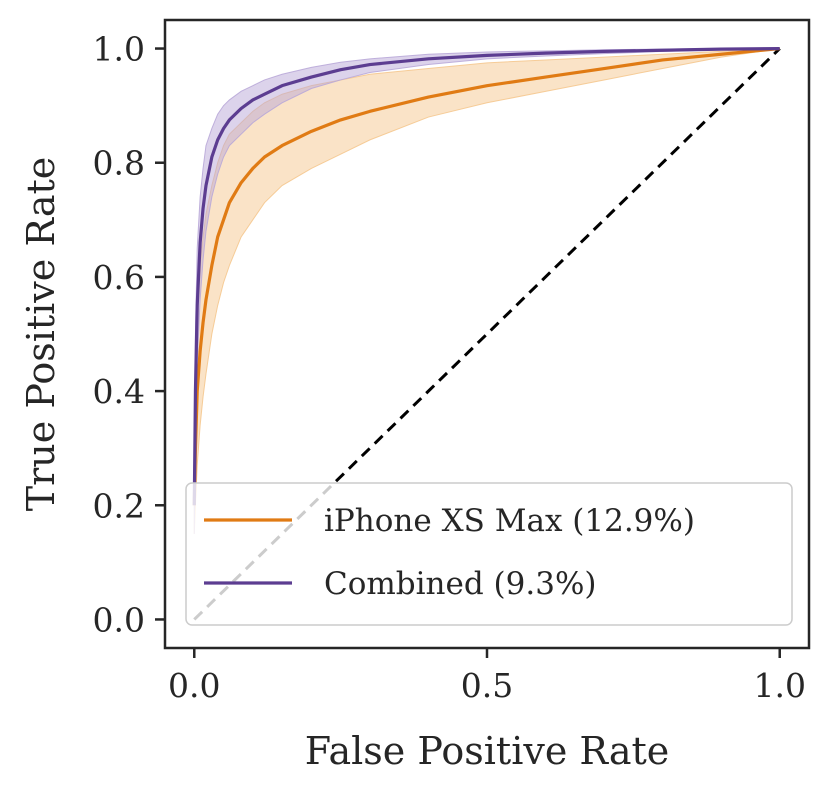 The height and width of the screenshot is (796, 830). What do you see at coordinates (487, 685) in the screenshot?
I see `x-tick-label: 0.5` at bounding box center [487, 685].